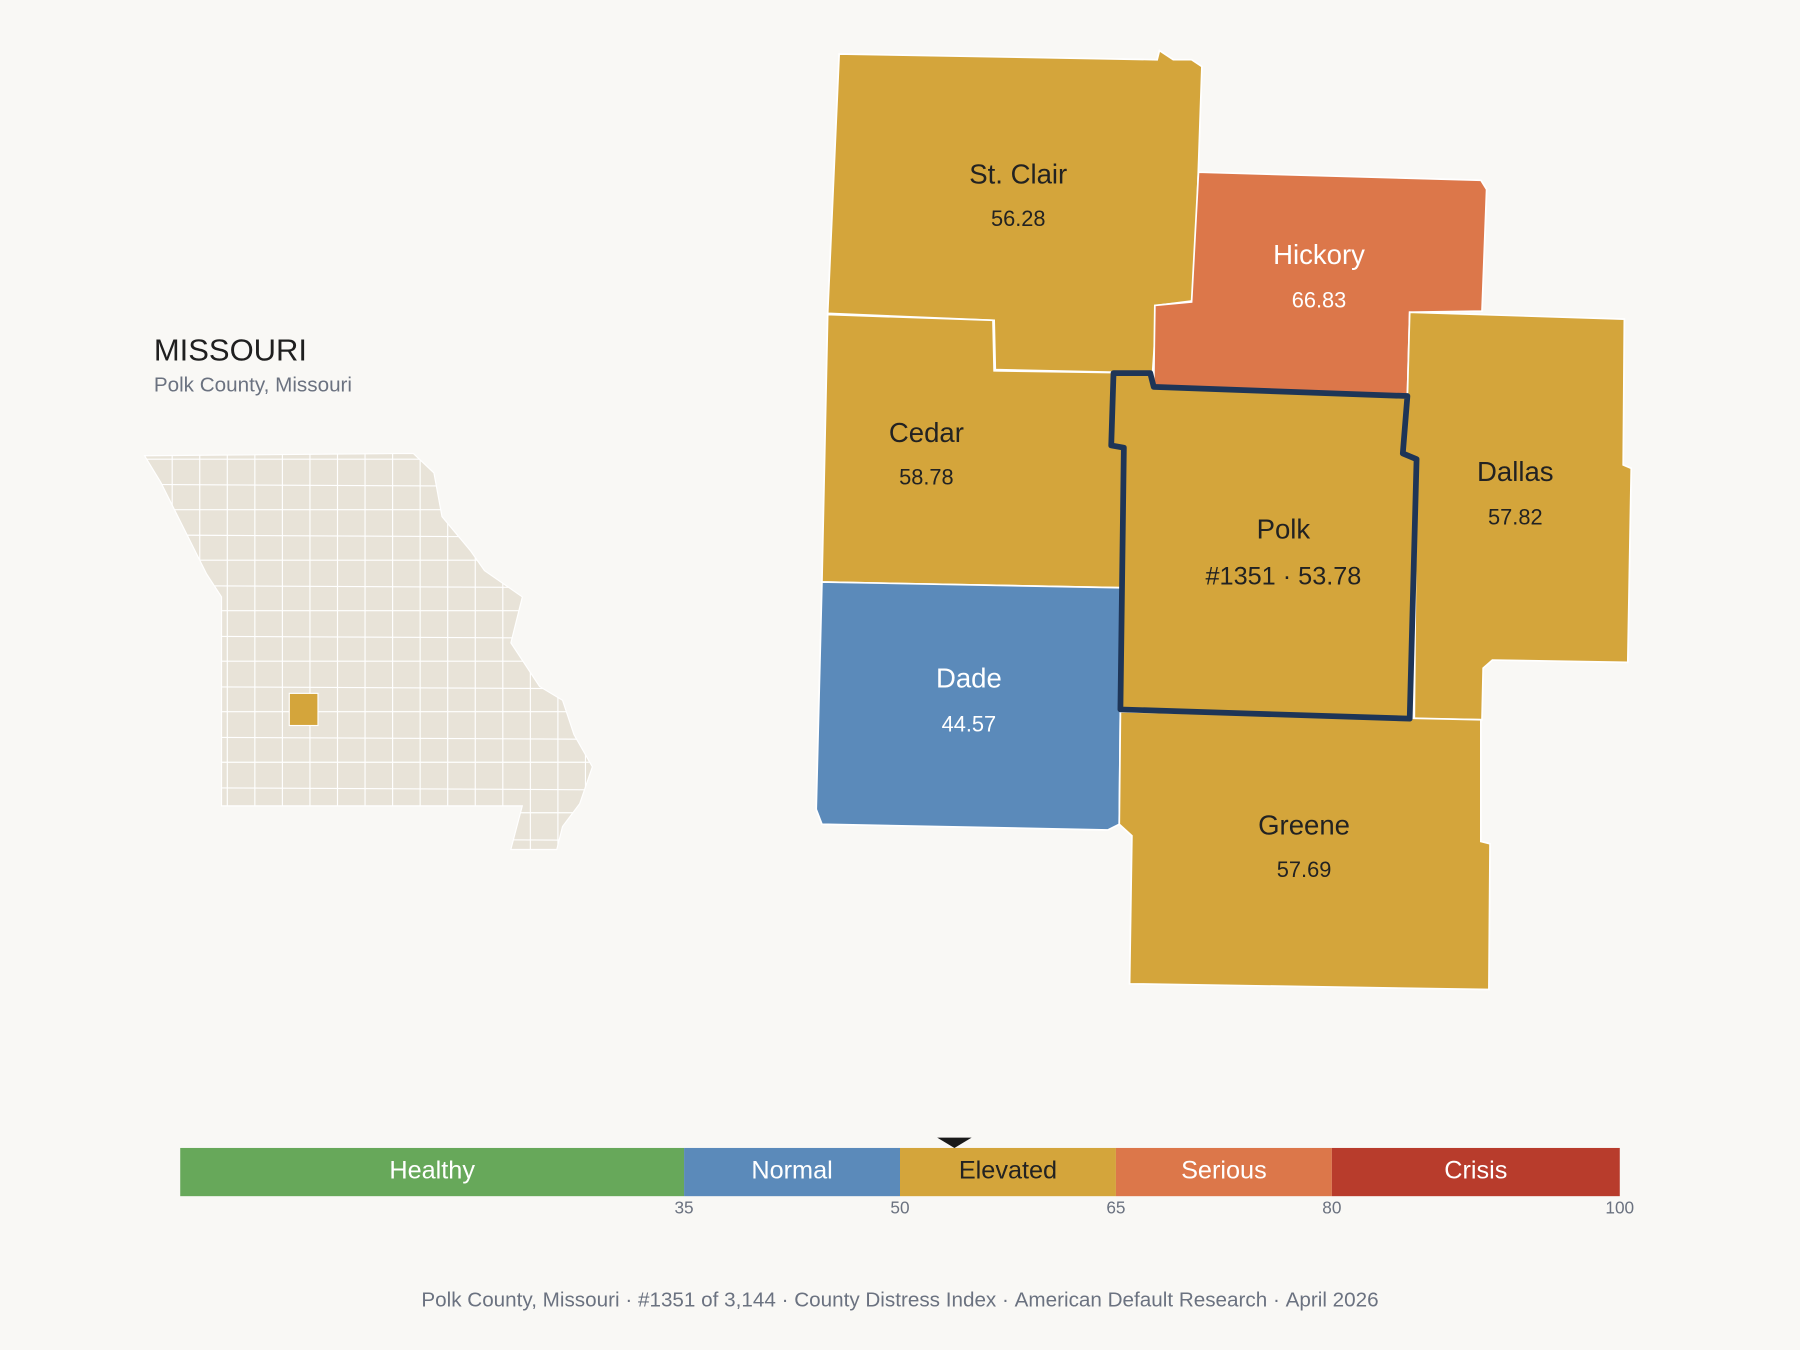  What do you see at coordinates (1515, 471) in the screenshot?
I see `county-name: Dallas` at bounding box center [1515, 471].